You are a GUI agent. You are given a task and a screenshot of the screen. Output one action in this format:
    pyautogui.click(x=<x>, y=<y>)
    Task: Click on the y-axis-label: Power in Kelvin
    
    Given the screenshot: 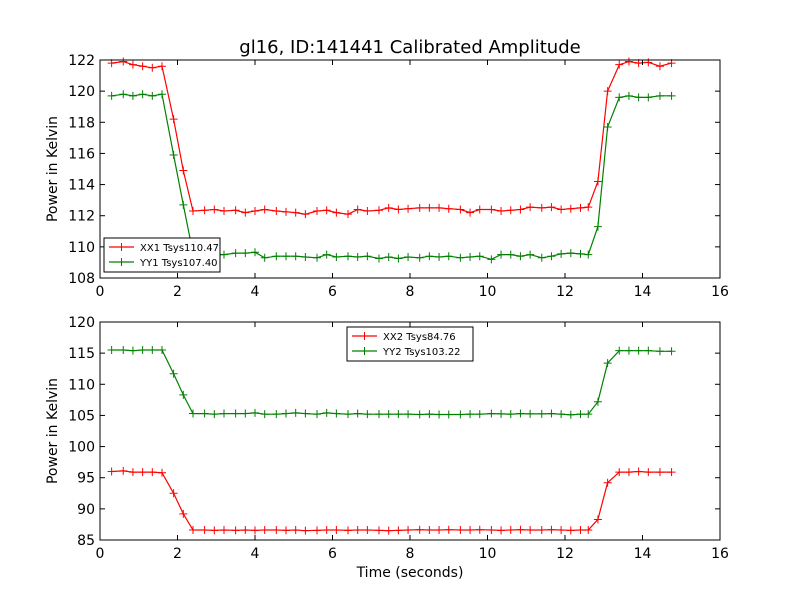 What is the action you would take?
    pyautogui.click(x=53, y=169)
    